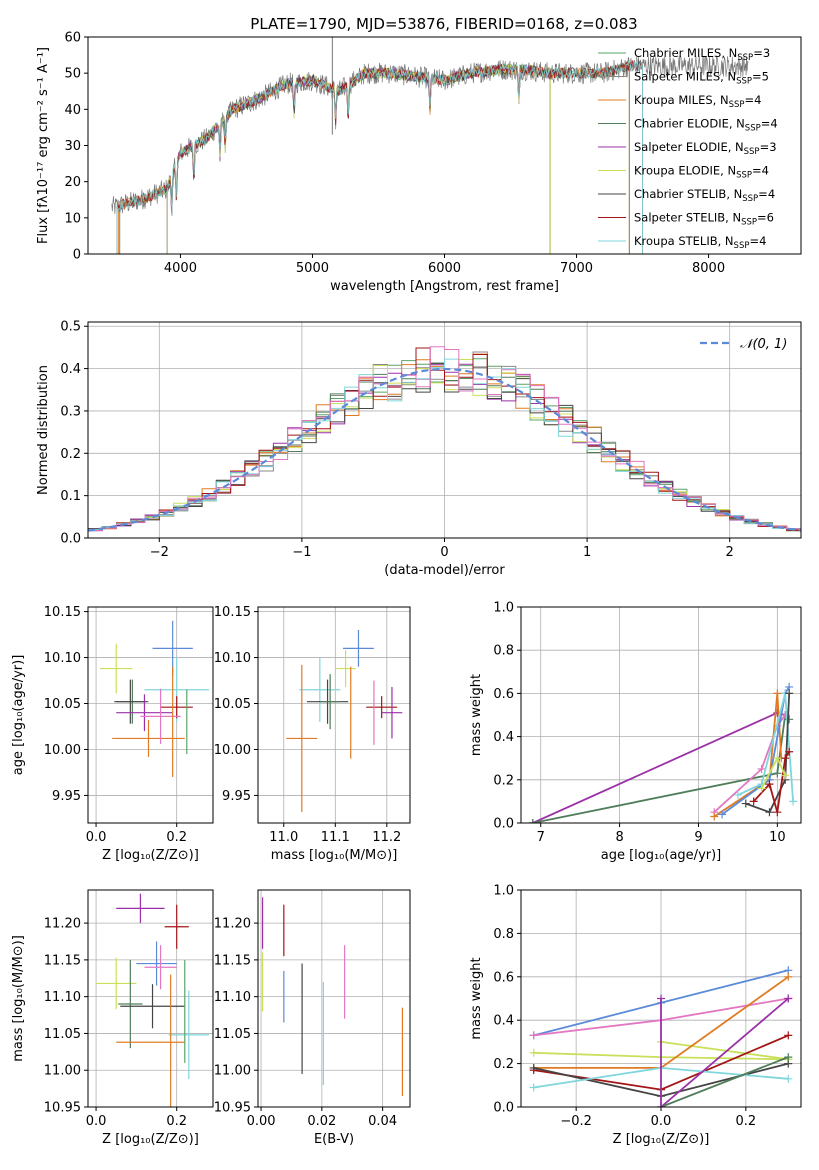 The height and width of the screenshot is (1170, 819). Describe the element at coordinates (312, 268) in the screenshot. I see `x-tick-label: 5000` at that location.